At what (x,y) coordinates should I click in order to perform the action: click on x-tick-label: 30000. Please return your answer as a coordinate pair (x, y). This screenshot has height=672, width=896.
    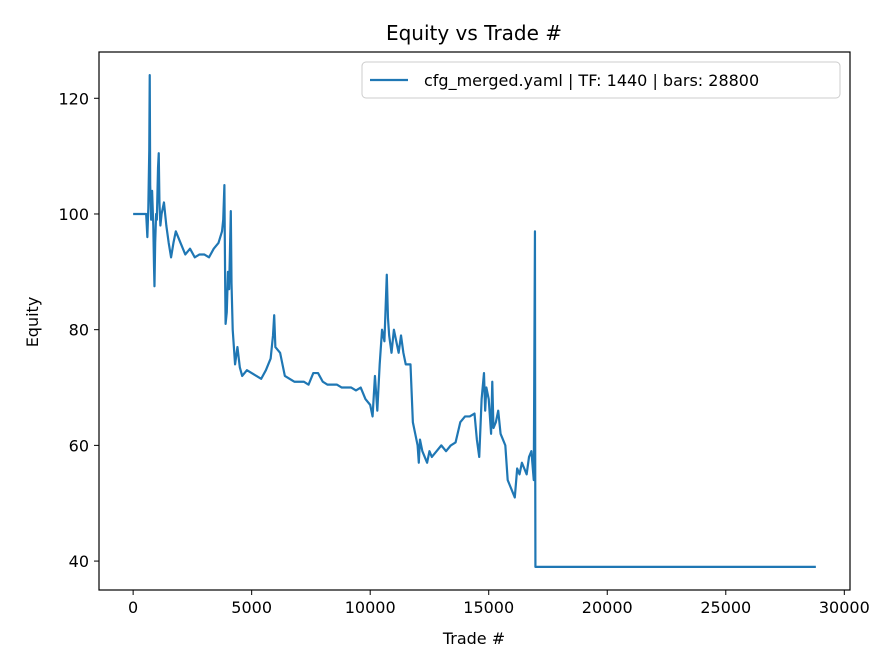
    Looking at the image, I should click on (844, 607).